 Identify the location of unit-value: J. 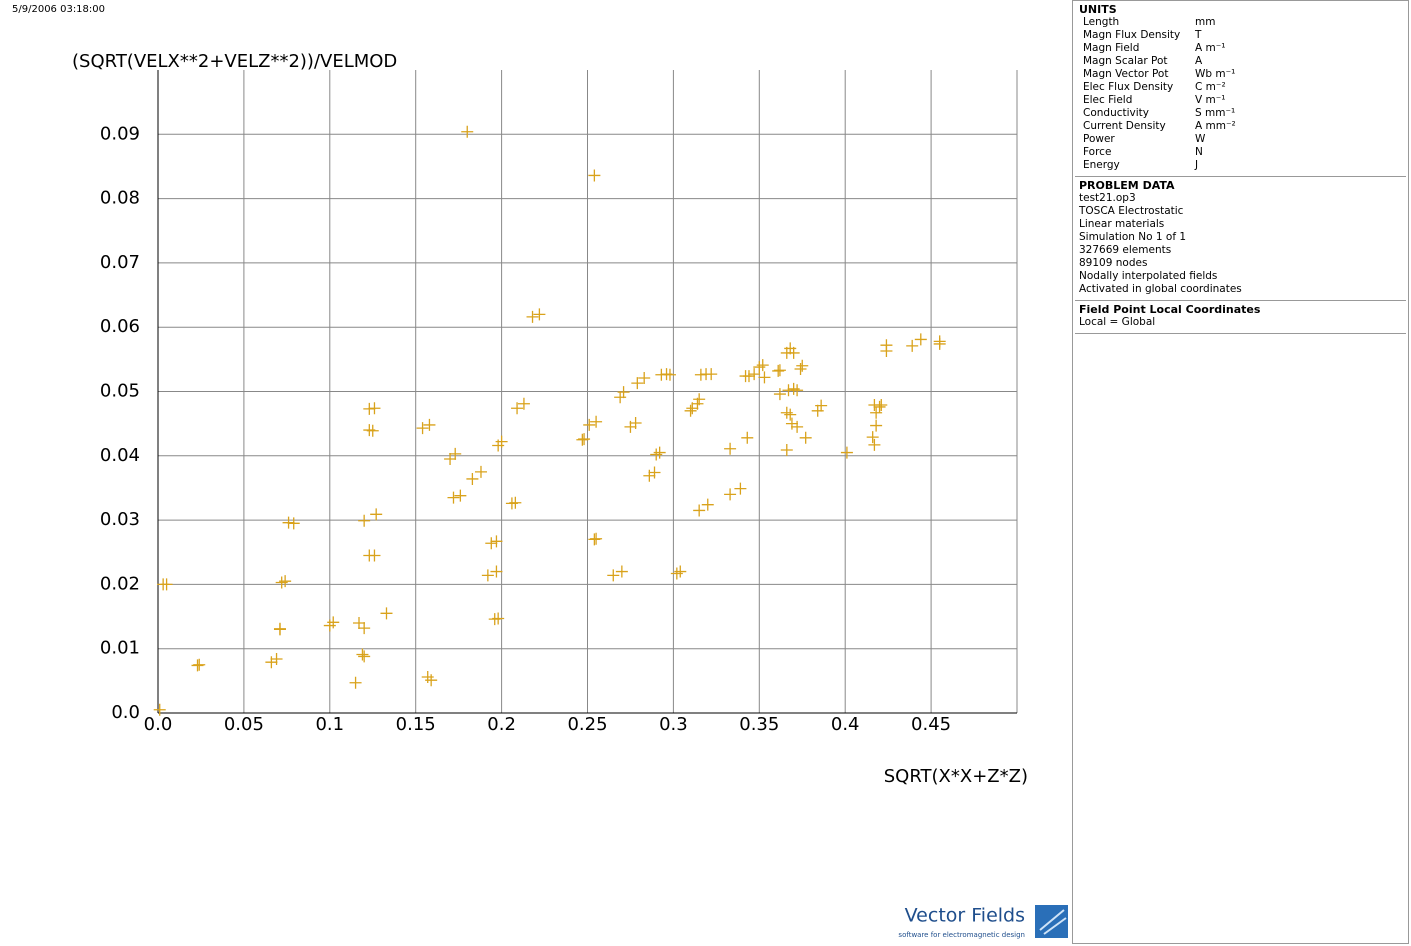
(1197, 165).